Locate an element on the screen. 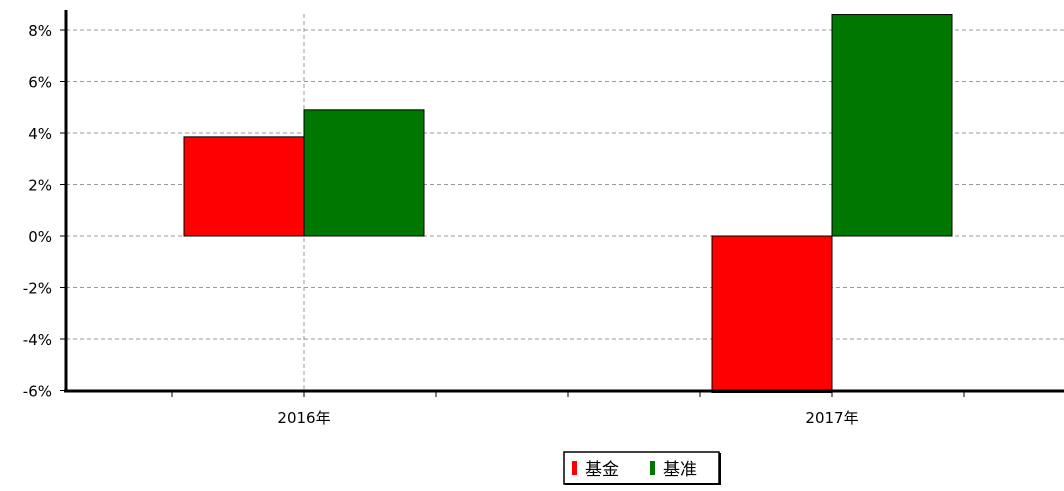 Image resolution: width=1064 pixels, height=491 pixels. x-tick-labels: 2016年 2017年 is located at coordinates (567, 418).